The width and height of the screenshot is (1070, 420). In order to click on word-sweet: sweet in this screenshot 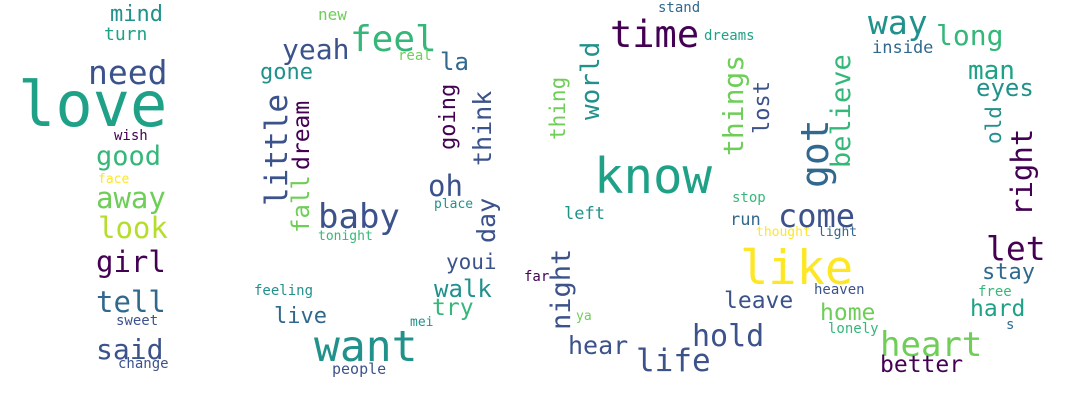, I will do `click(137, 321)`.